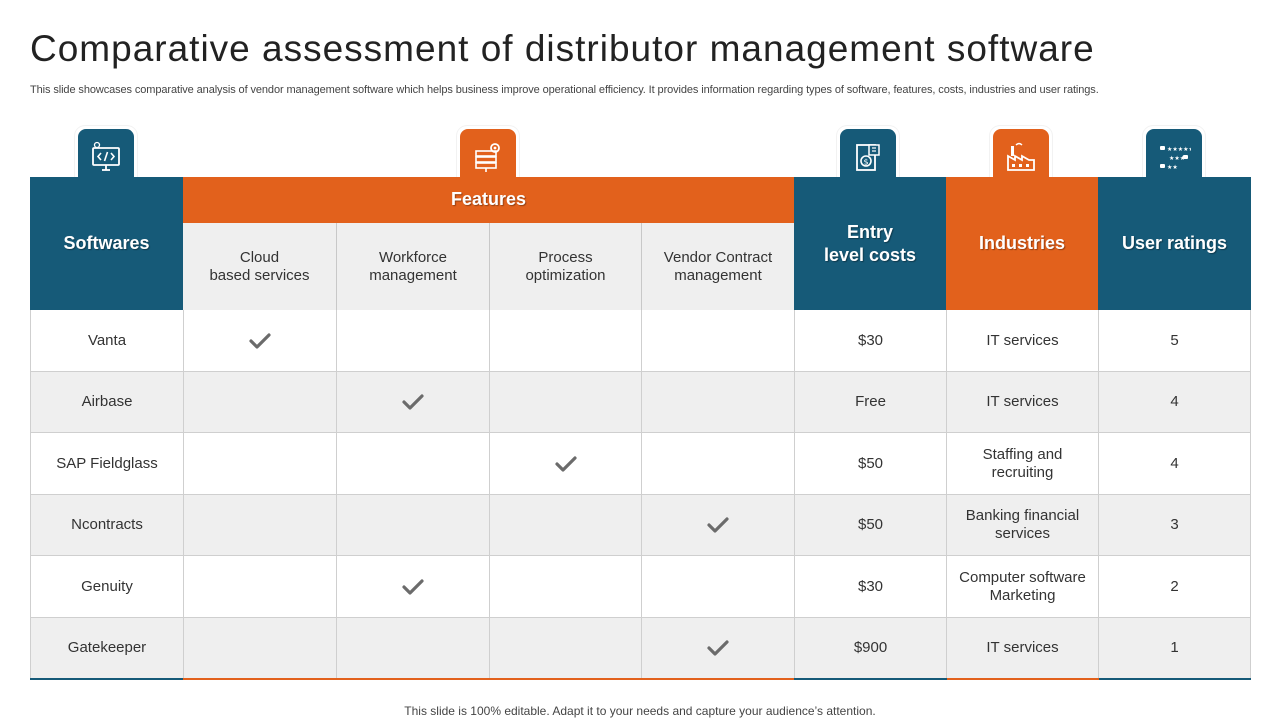  I want to click on server-gear-icon, so click(487, 157).